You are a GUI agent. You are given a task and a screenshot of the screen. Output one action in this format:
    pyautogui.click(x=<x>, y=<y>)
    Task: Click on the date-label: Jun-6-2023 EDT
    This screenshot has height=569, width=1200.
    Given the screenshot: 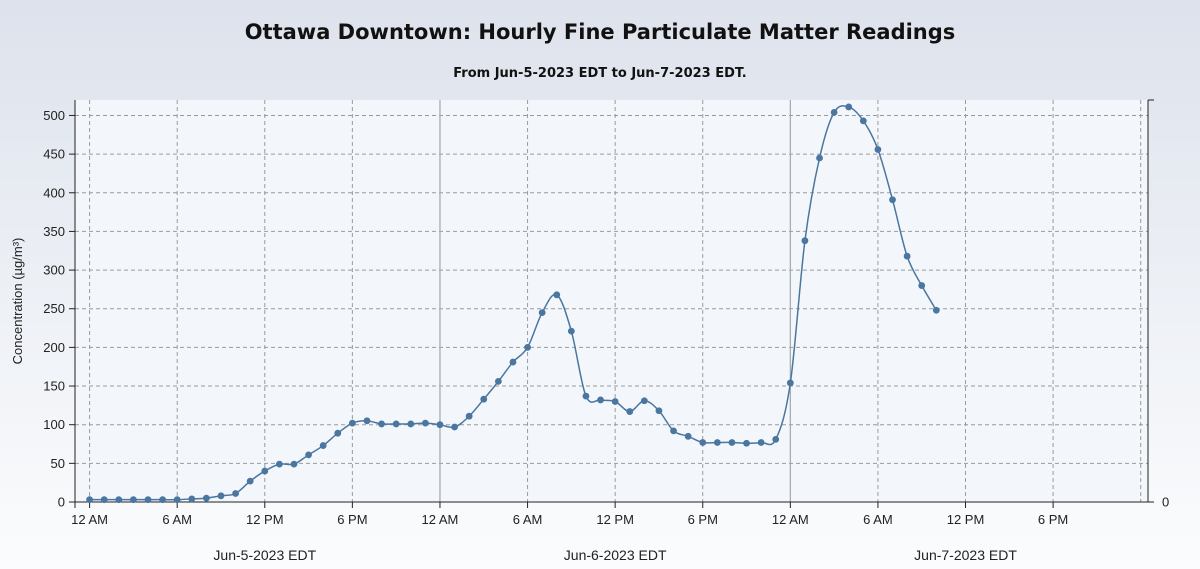 What is the action you would take?
    pyautogui.click(x=615, y=555)
    